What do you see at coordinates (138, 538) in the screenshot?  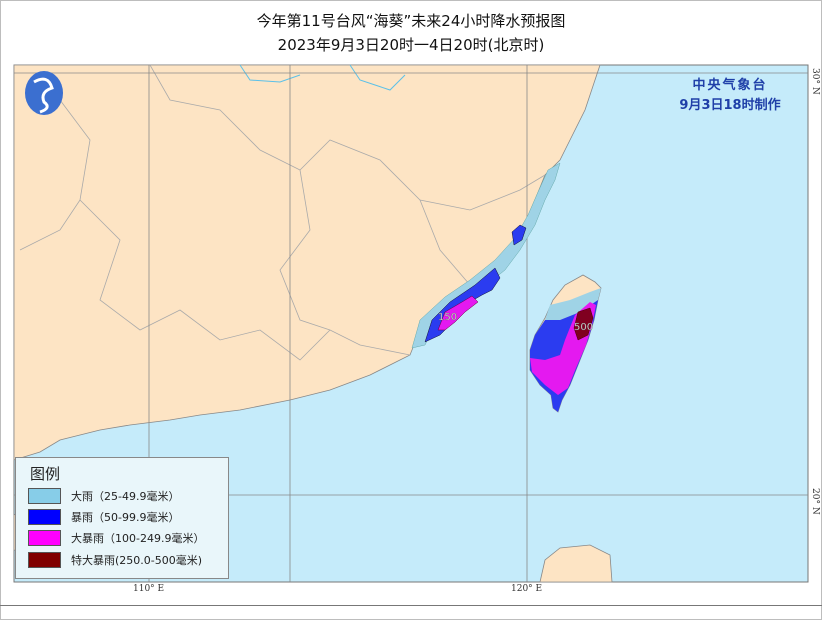 I see `legend-label: 大暴雨（100-249.9毫米）` at bounding box center [138, 538].